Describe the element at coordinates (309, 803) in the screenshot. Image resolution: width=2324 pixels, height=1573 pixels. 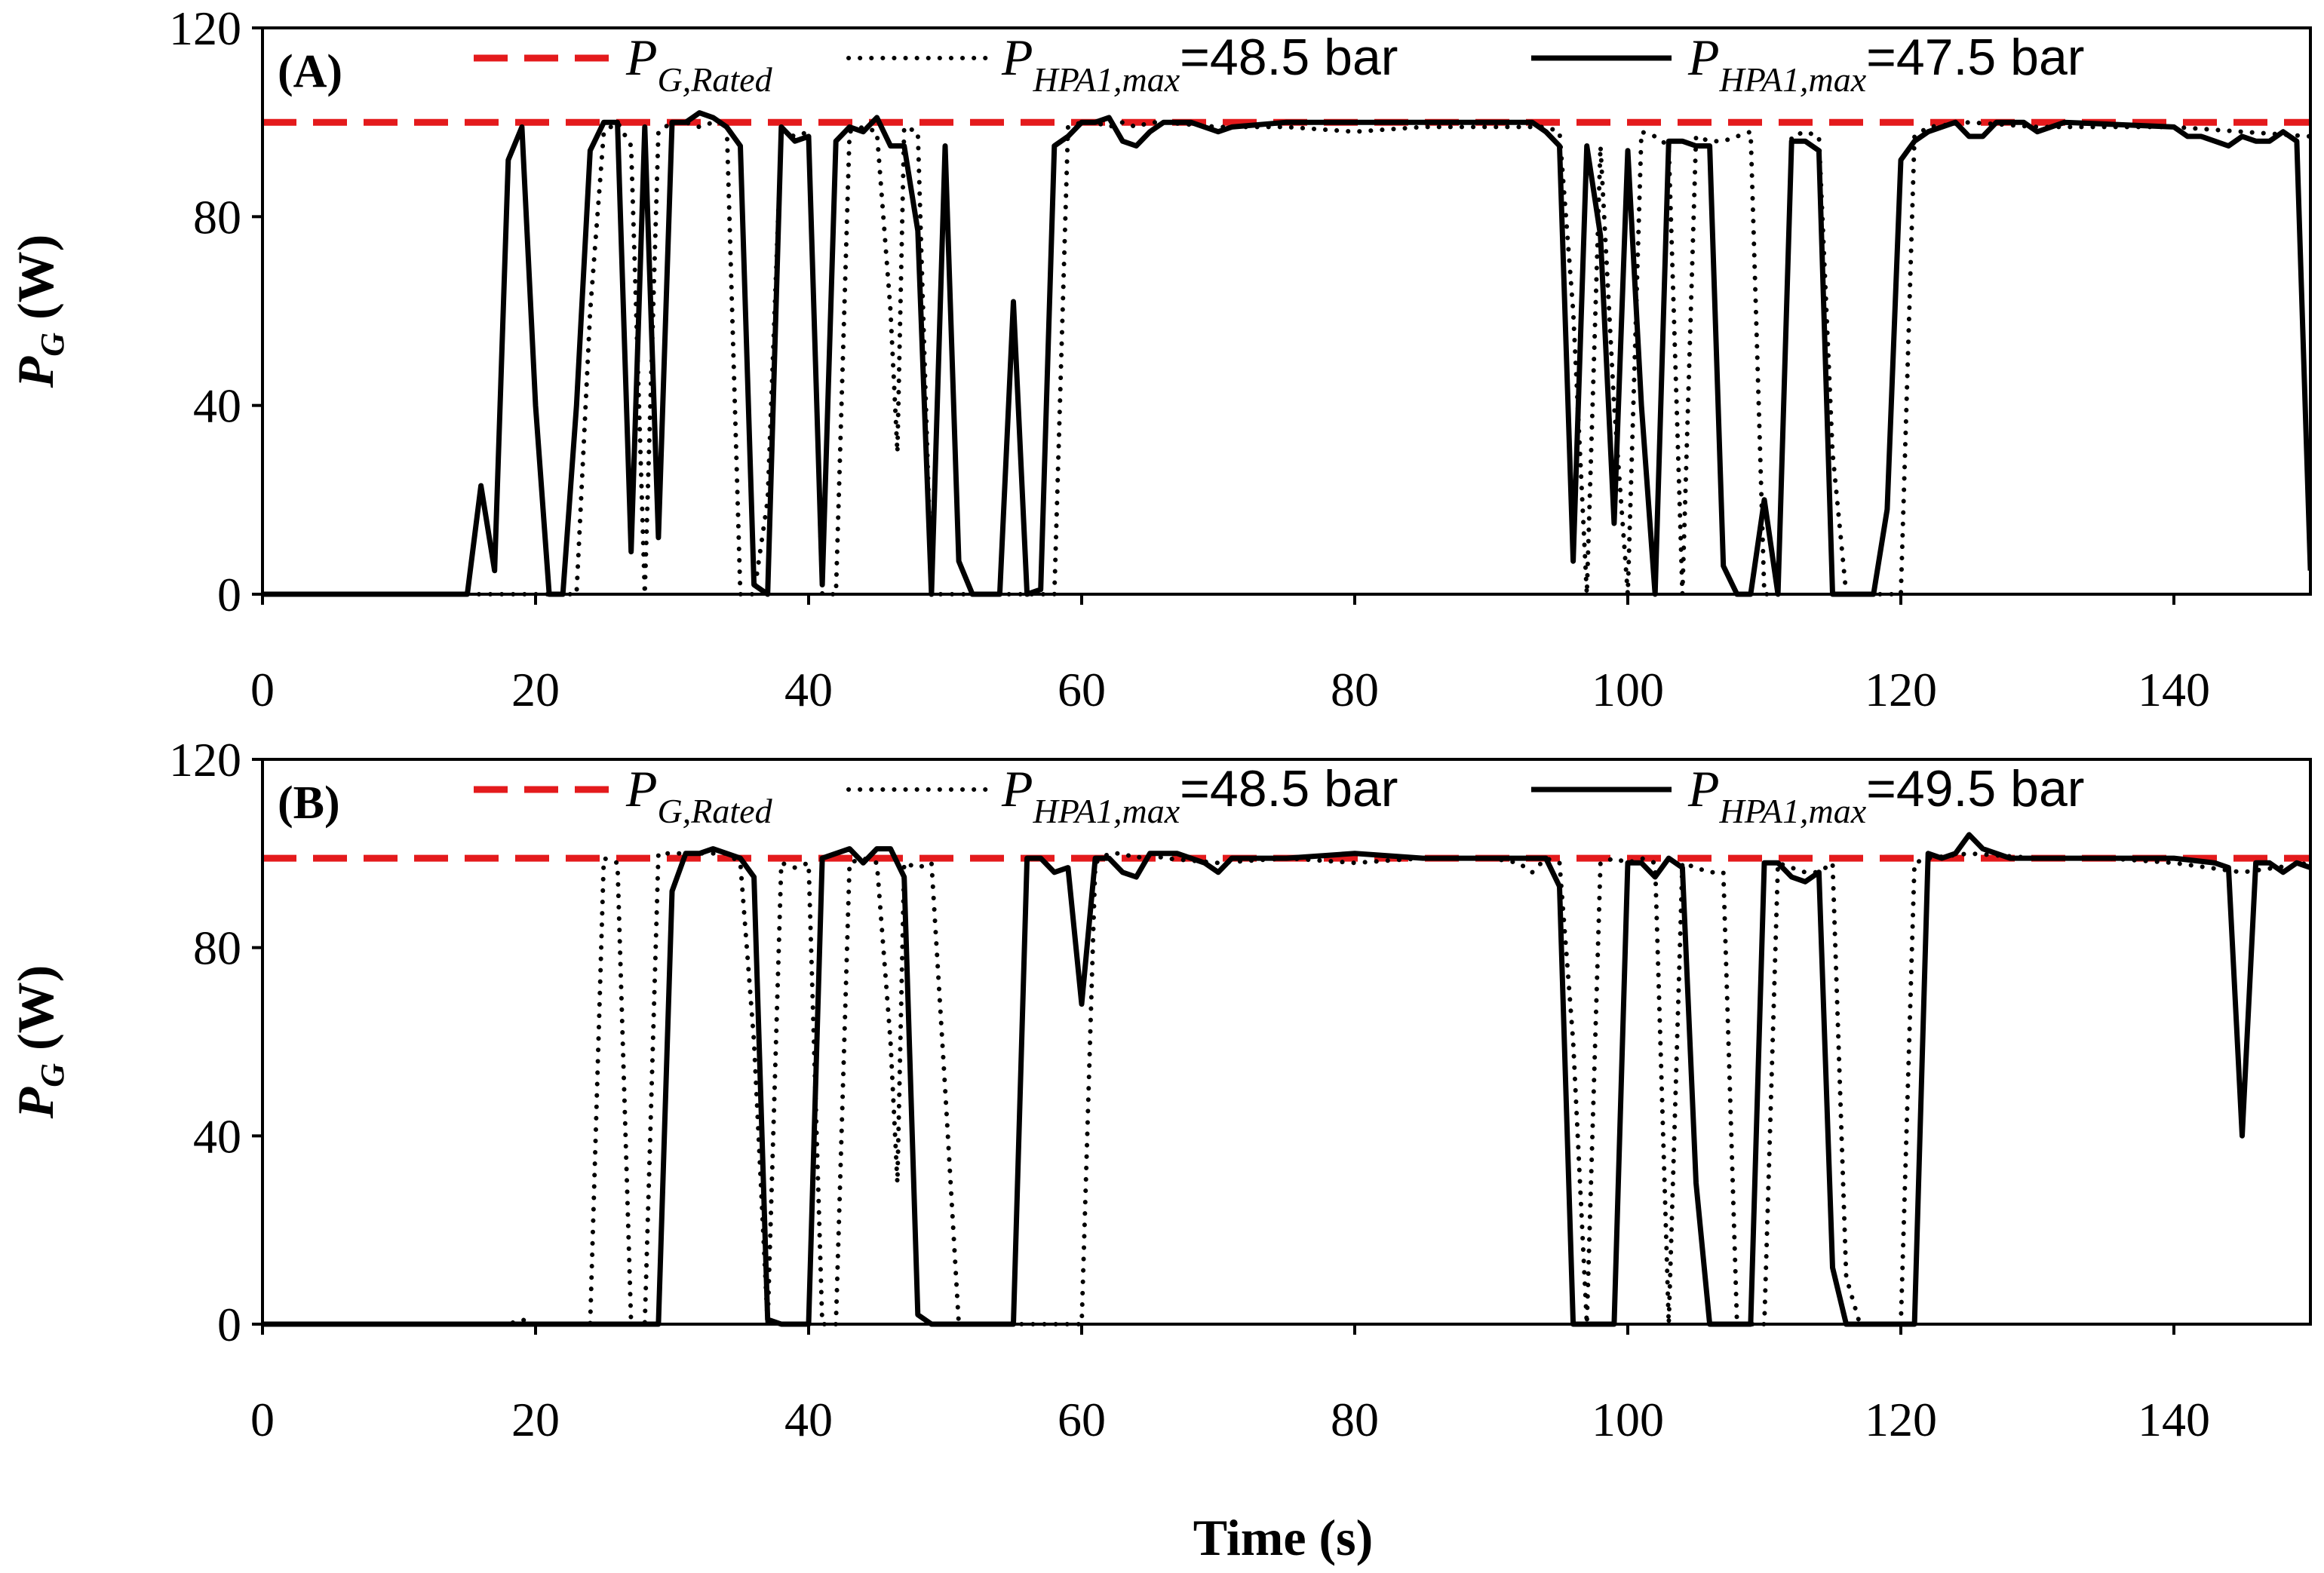
I see `panel-label: (B)` at that location.